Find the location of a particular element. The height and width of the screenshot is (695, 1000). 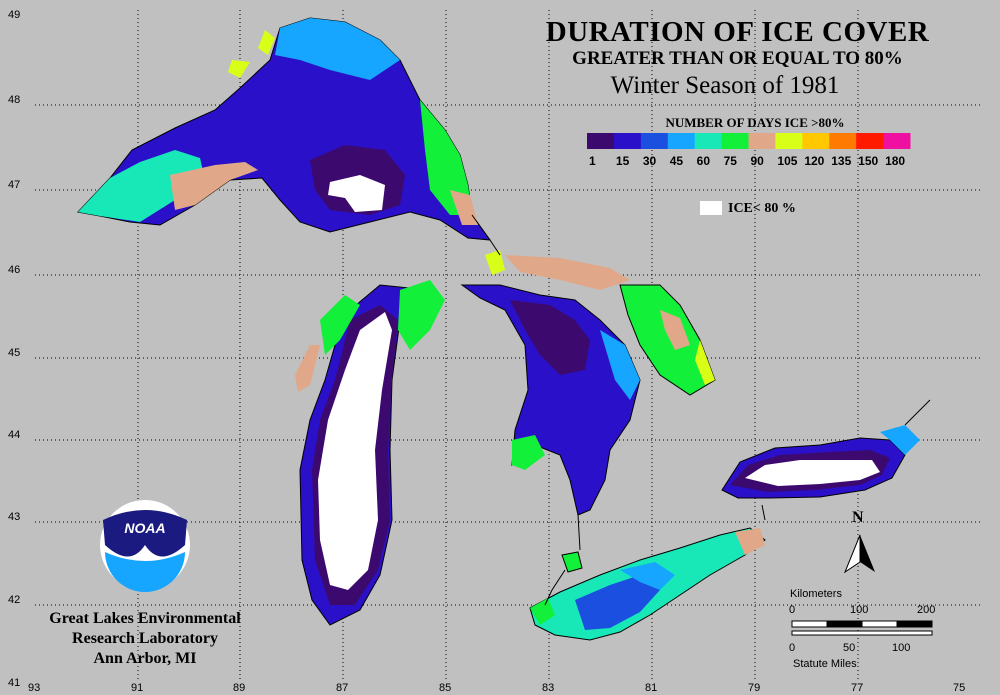

lake-ontario-east-cyan is located at coordinates (900, 440).